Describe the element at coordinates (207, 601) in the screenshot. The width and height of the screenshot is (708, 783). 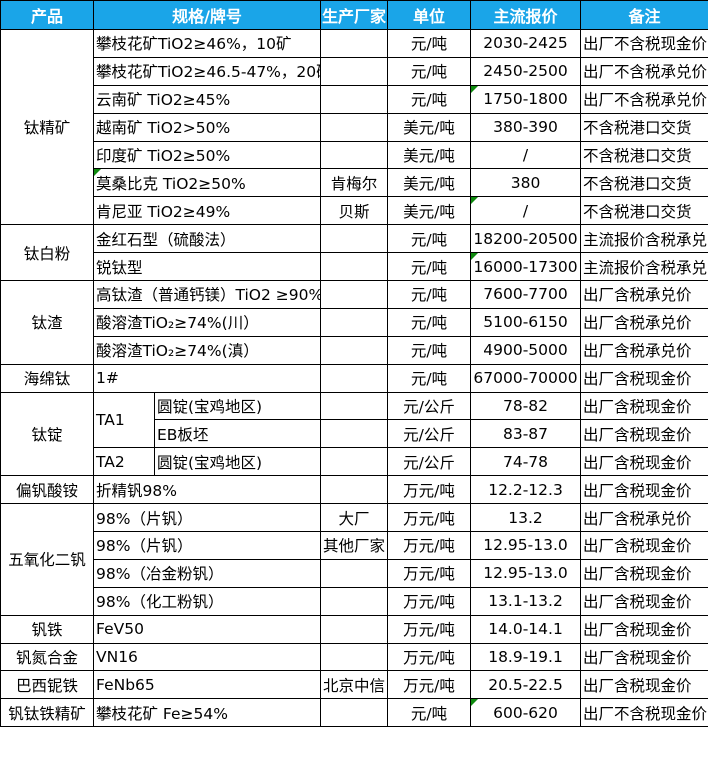
I see `spec-cell: 98%（化工粉钒）` at that location.